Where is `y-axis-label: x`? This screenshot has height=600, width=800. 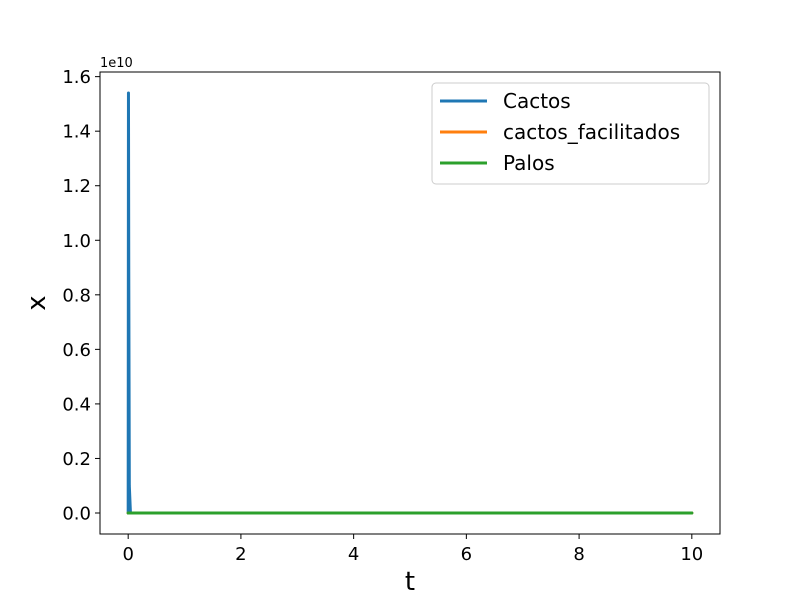 y-axis-label: x is located at coordinates (37, 302).